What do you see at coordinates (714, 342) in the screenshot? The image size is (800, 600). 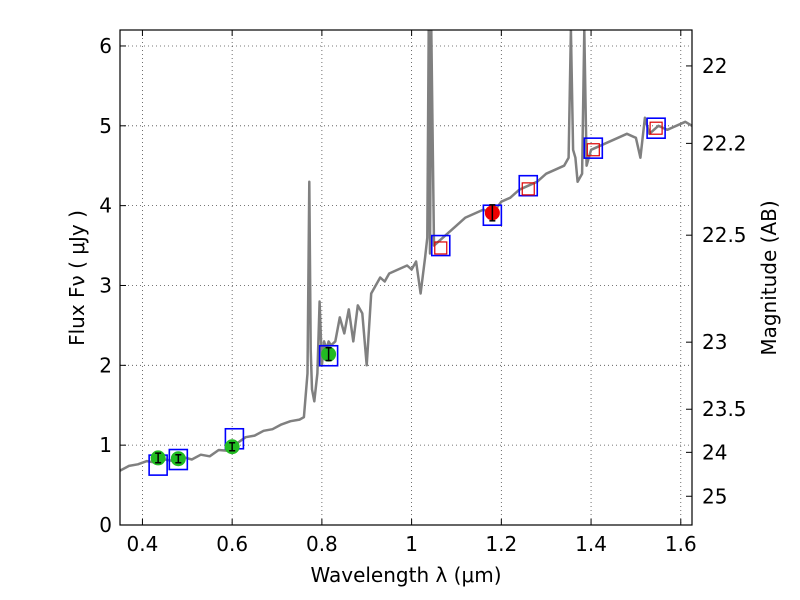 I see `right-tick-label: 23` at bounding box center [714, 342].